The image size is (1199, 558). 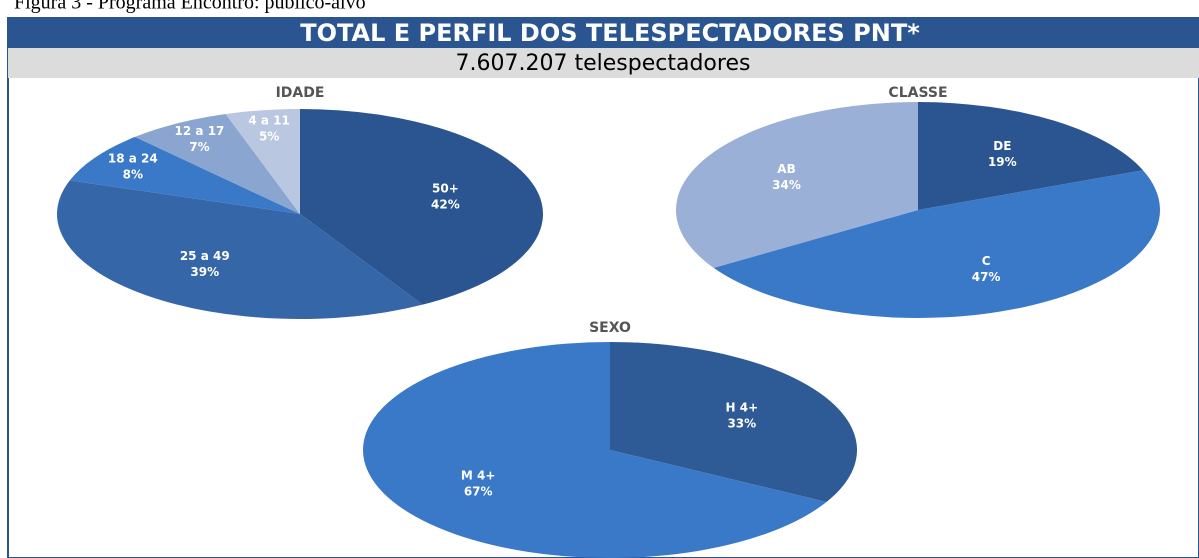 What do you see at coordinates (204, 272) in the screenshot?
I see `slice-value-label: 39%` at bounding box center [204, 272].